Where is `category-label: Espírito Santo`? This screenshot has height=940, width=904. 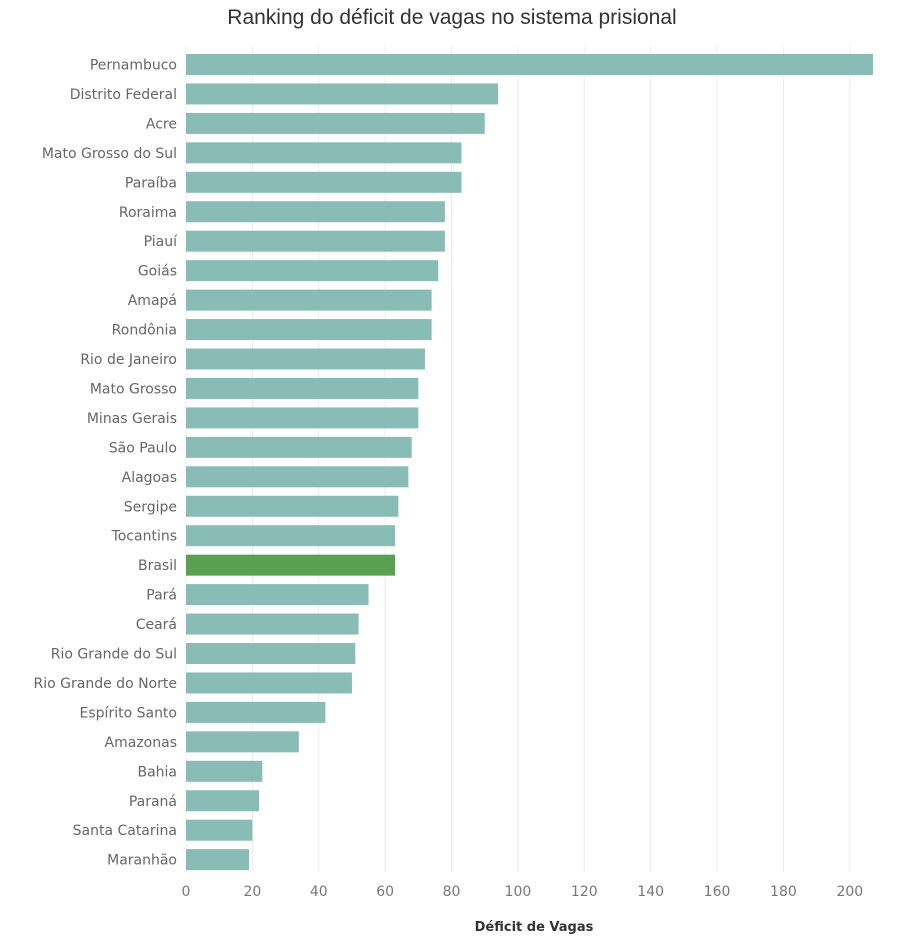
category-label: Espírito Santo is located at coordinates (128, 713).